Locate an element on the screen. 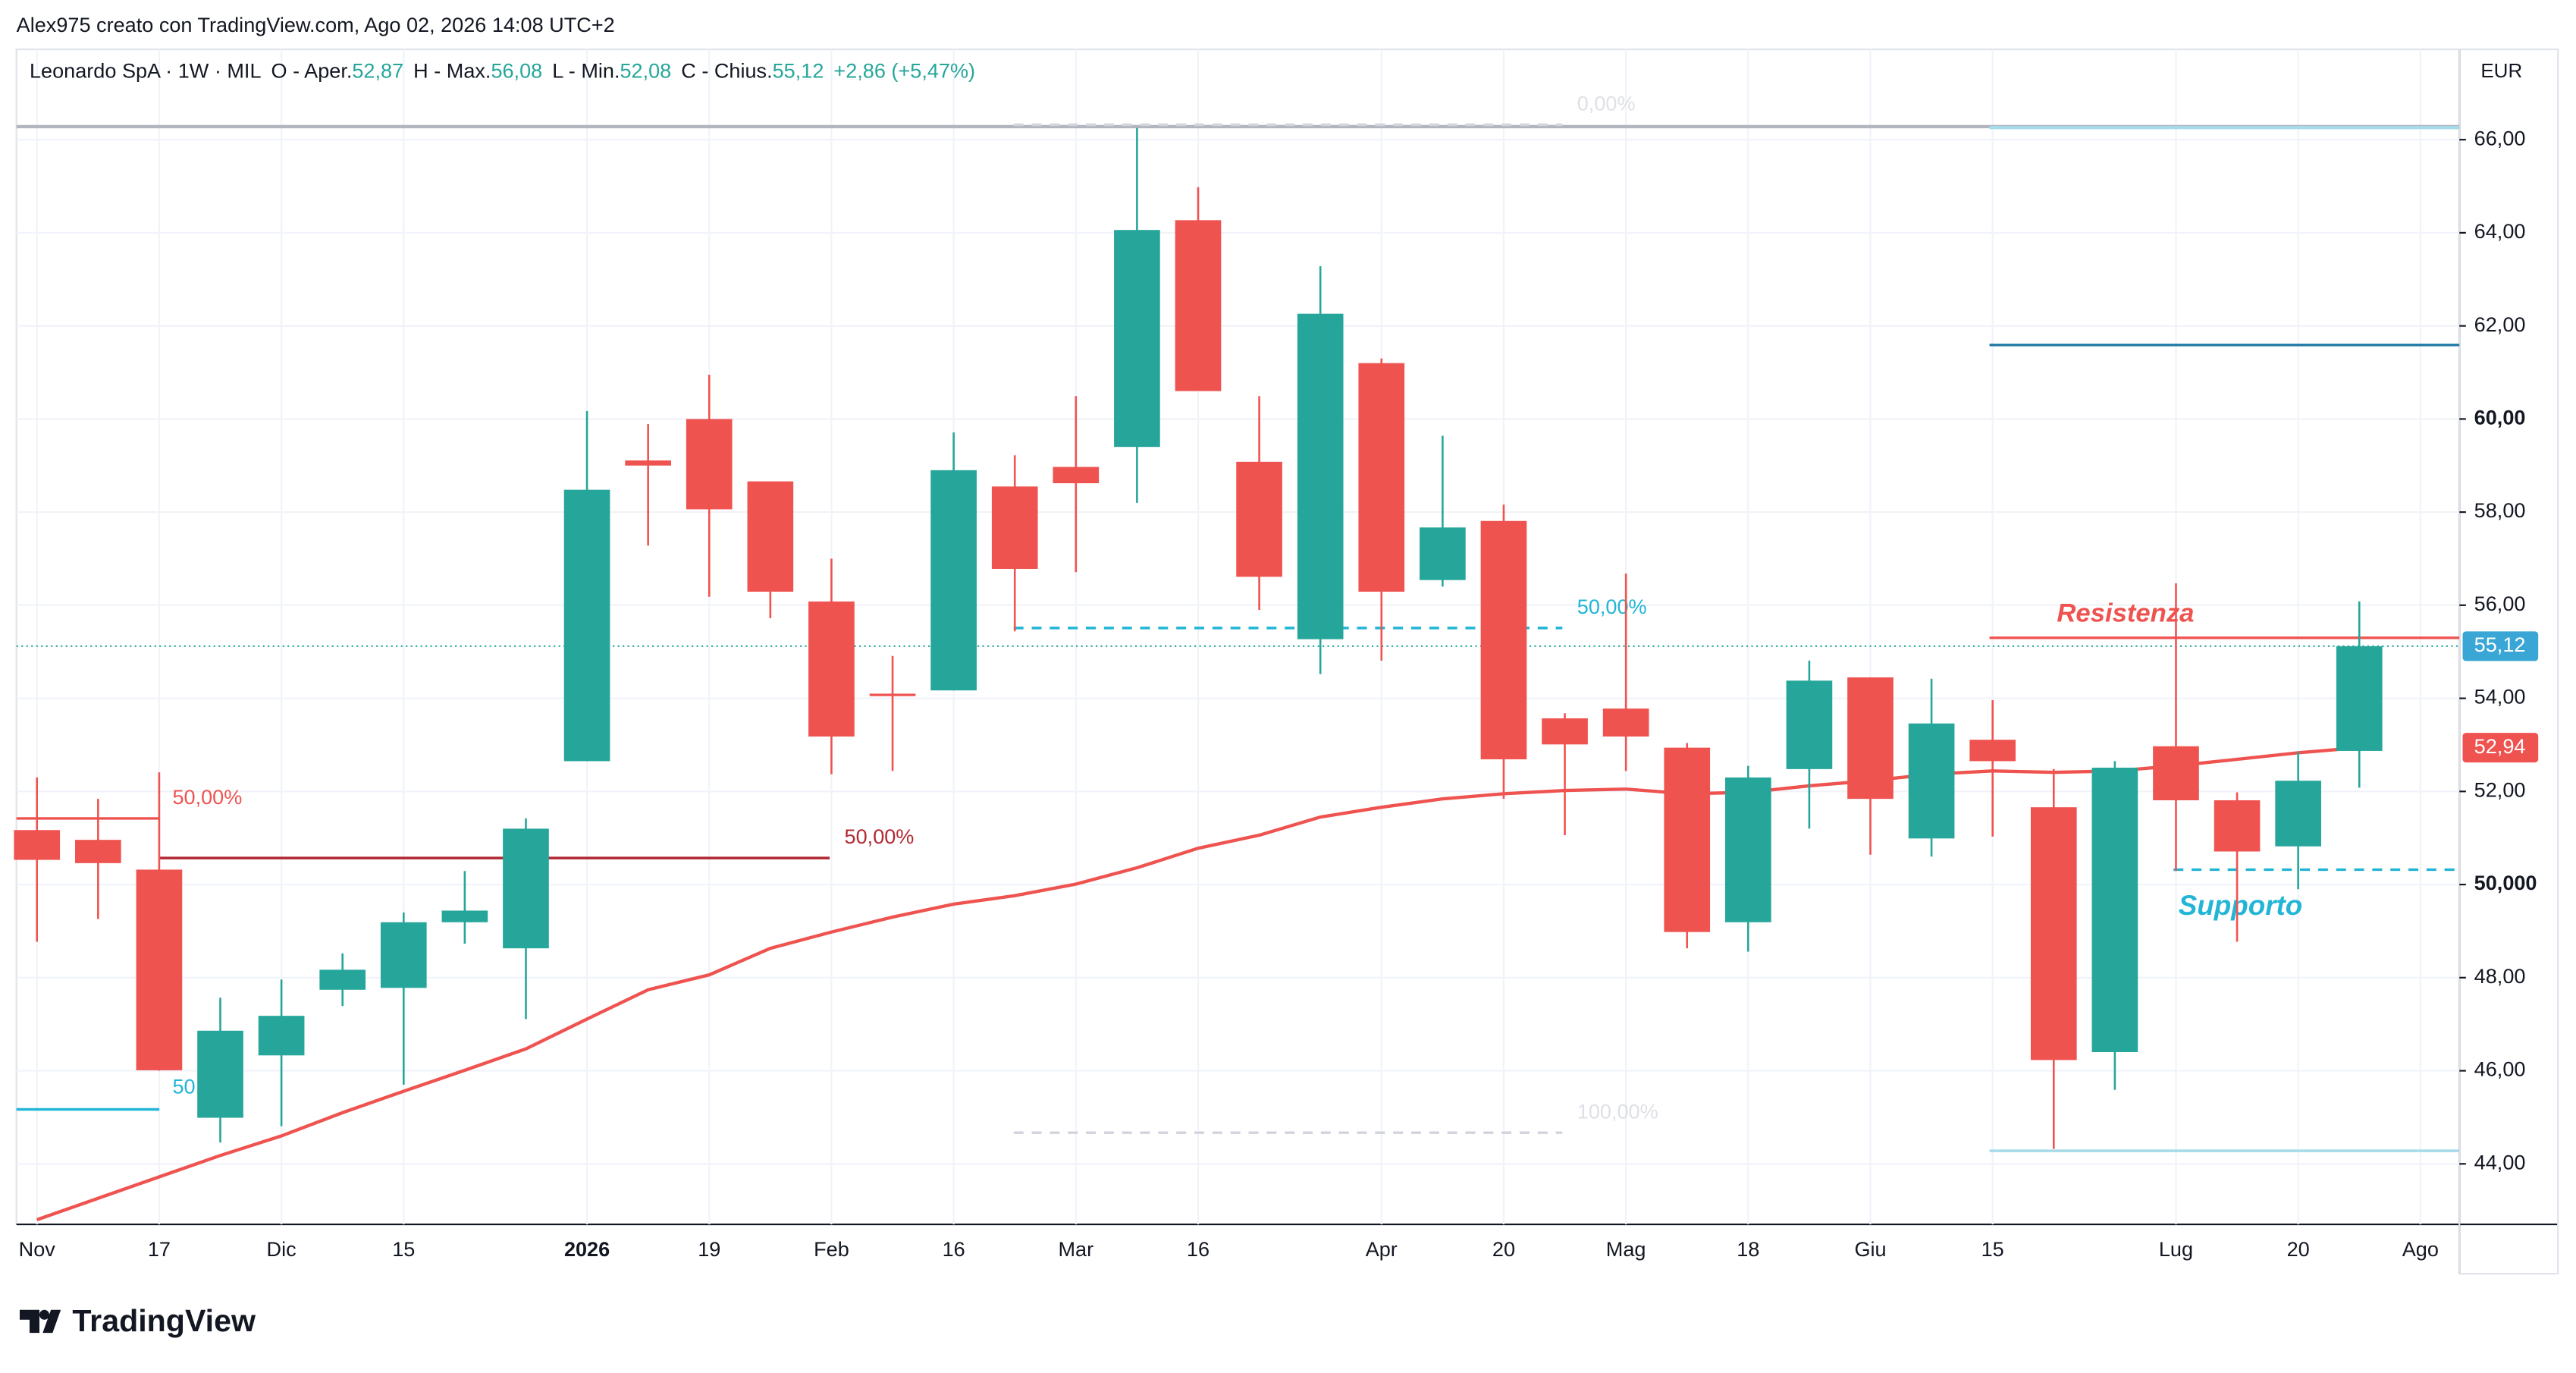  price-tag-label: 55,12 is located at coordinates (2500, 644).